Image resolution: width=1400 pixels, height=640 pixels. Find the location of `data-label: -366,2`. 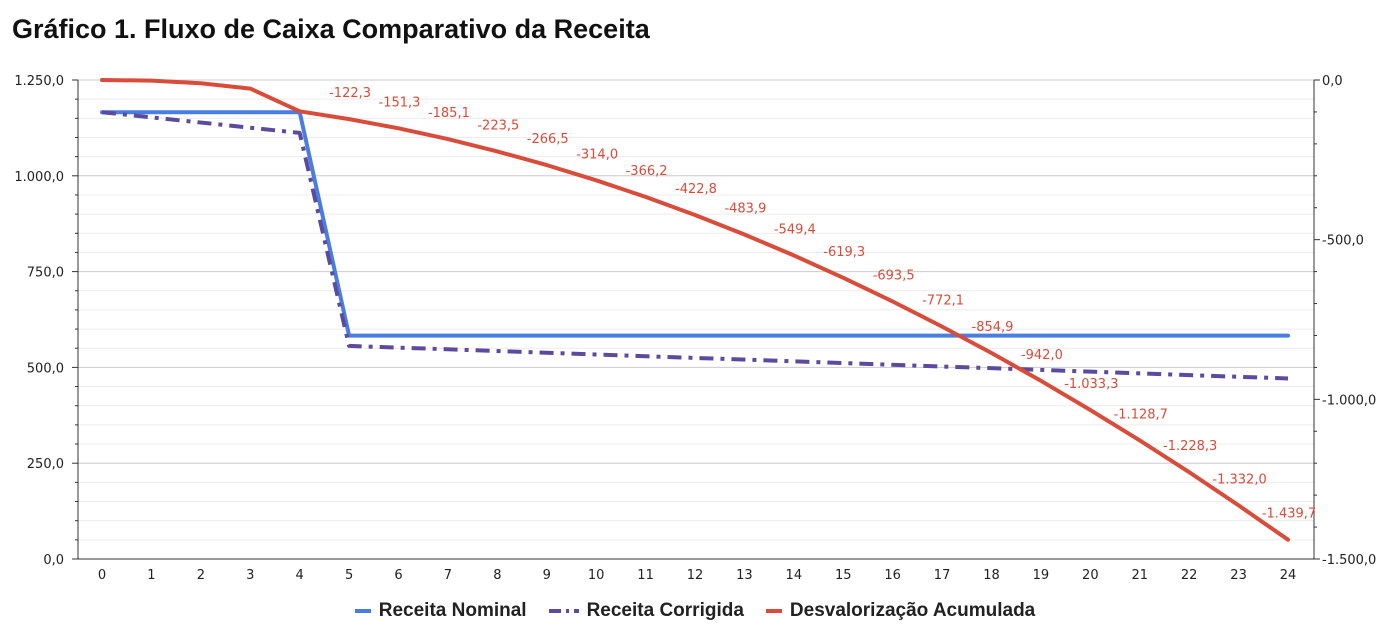

data-label: -366,2 is located at coordinates (647, 171).